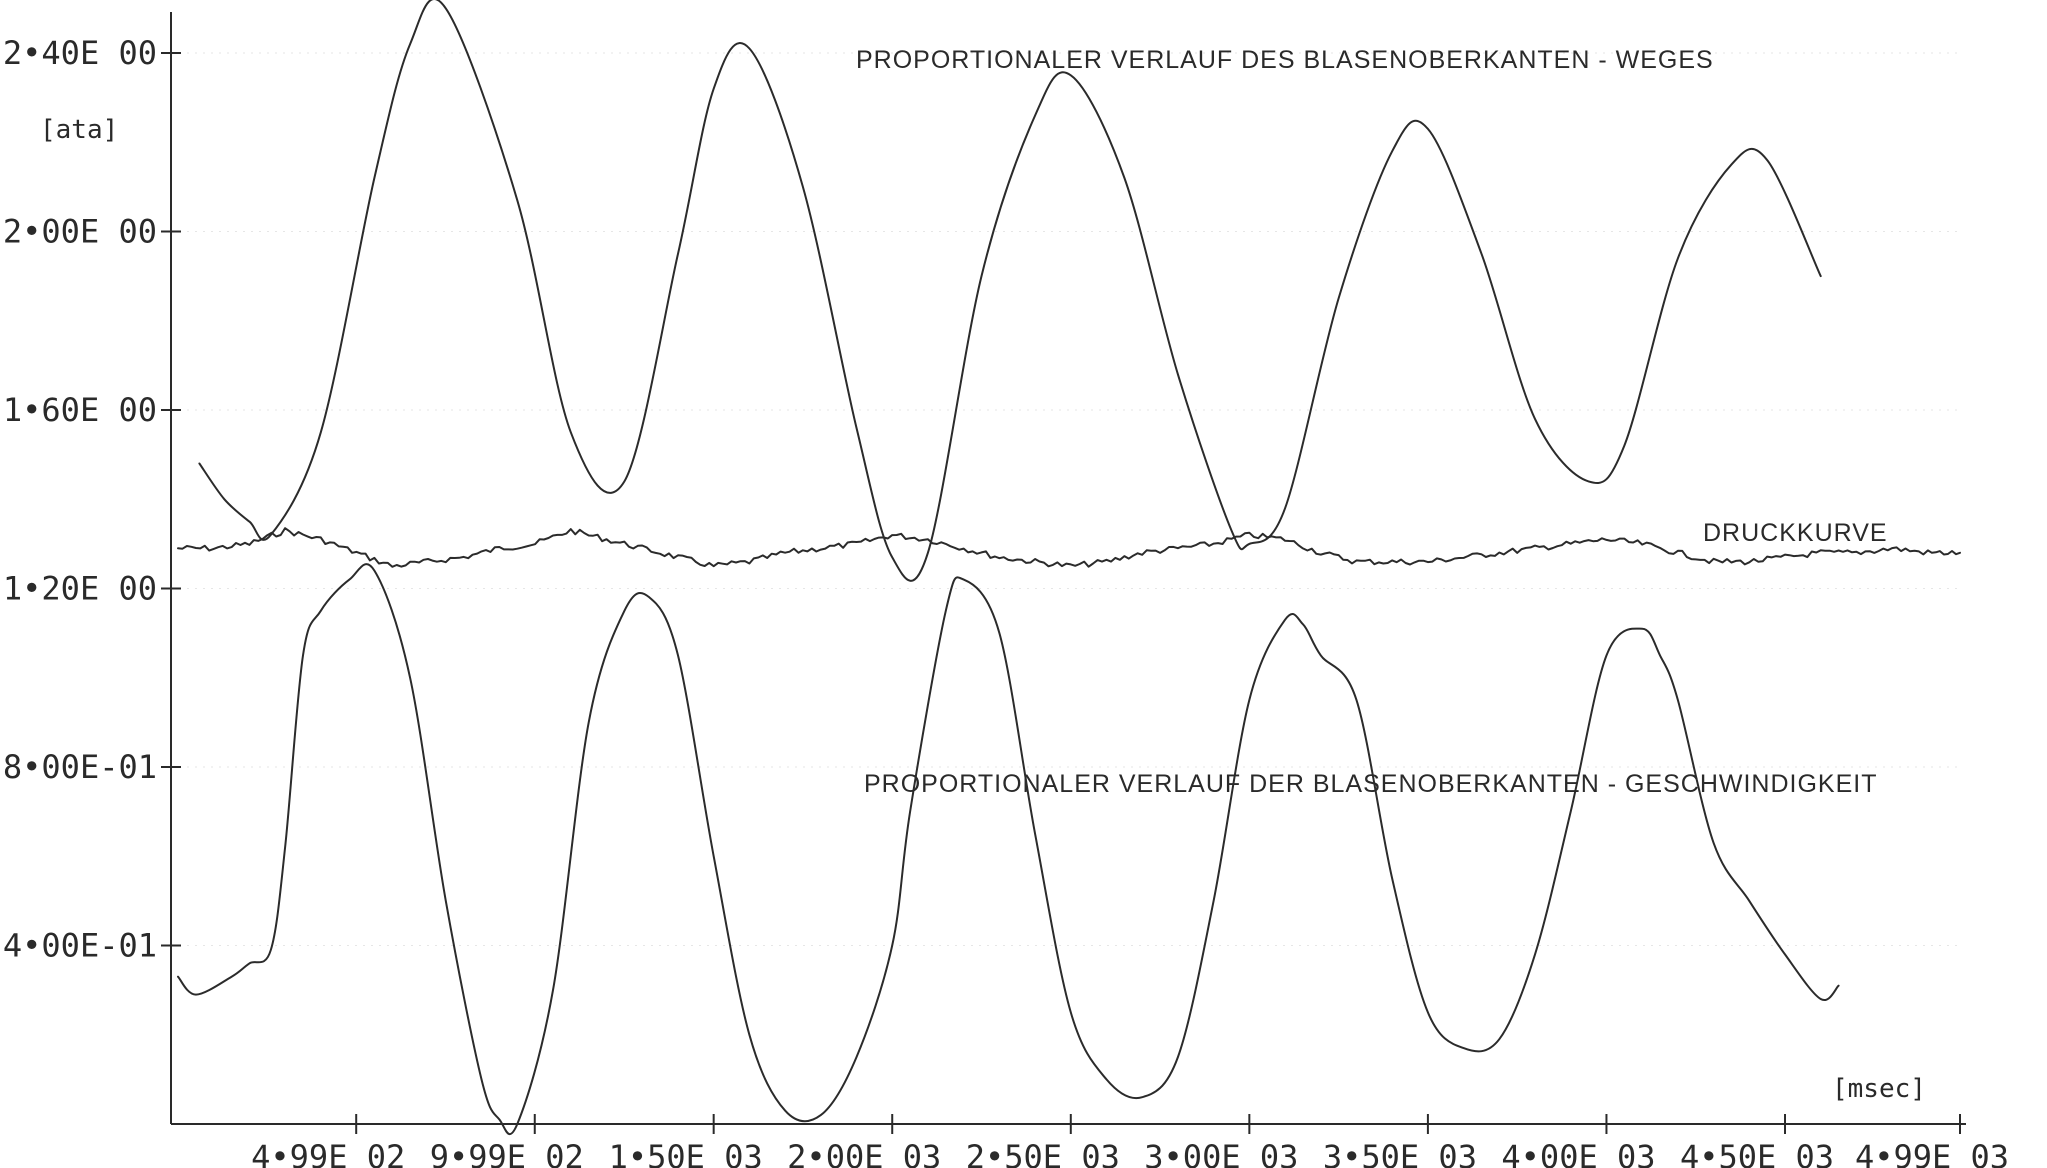 This screenshot has width=2047, height=1168. What do you see at coordinates (686, 1153) in the screenshot?
I see `x-tick-label-2: 1•50E 03` at bounding box center [686, 1153].